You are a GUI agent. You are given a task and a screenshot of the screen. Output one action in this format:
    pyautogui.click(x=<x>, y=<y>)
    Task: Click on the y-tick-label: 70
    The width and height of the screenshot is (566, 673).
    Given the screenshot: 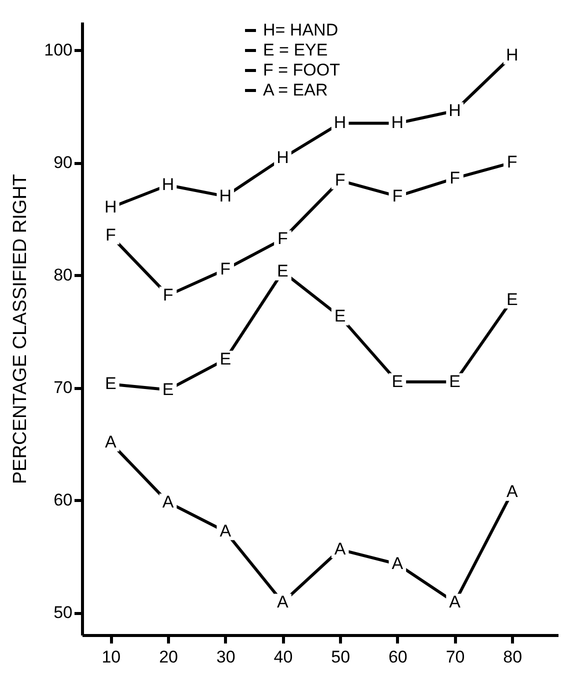 What is the action you would take?
    pyautogui.click(x=63, y=388)
    